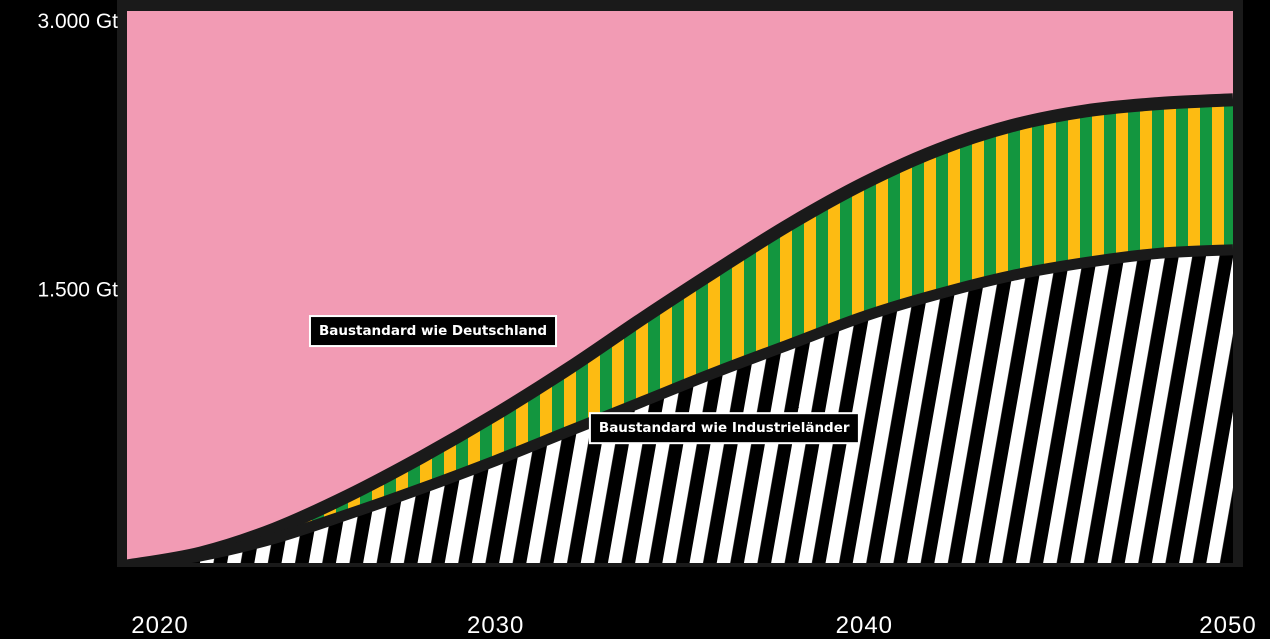 The height and width of the screenshot is (639, 1270). Describe the element at coordinates (495, 625) in the screenshot. I see `x-tick-label: 2030` at that location.